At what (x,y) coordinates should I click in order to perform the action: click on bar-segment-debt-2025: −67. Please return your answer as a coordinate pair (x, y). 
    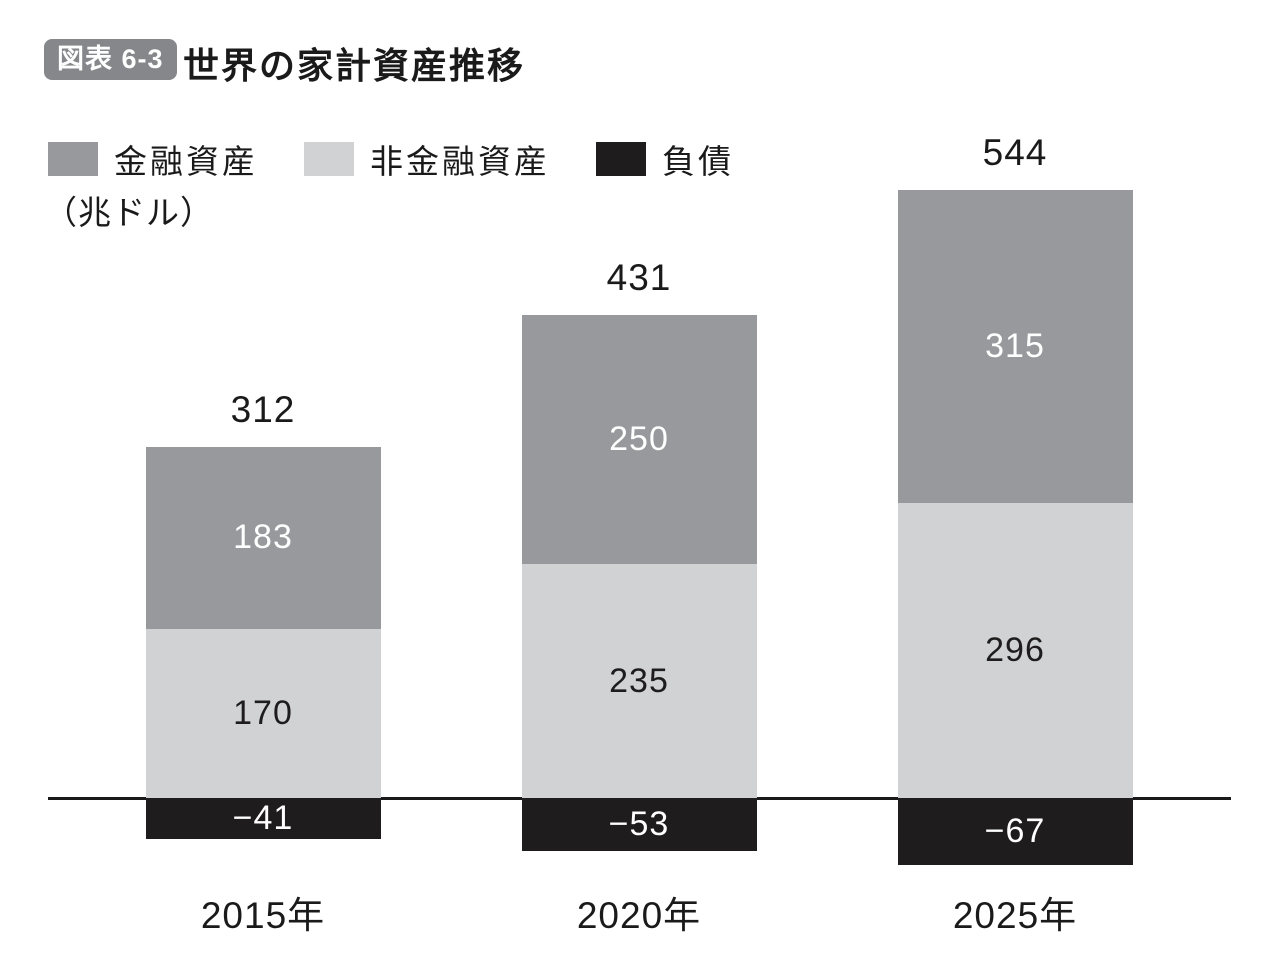
    Looking at the image, I should click on (1015, 831).